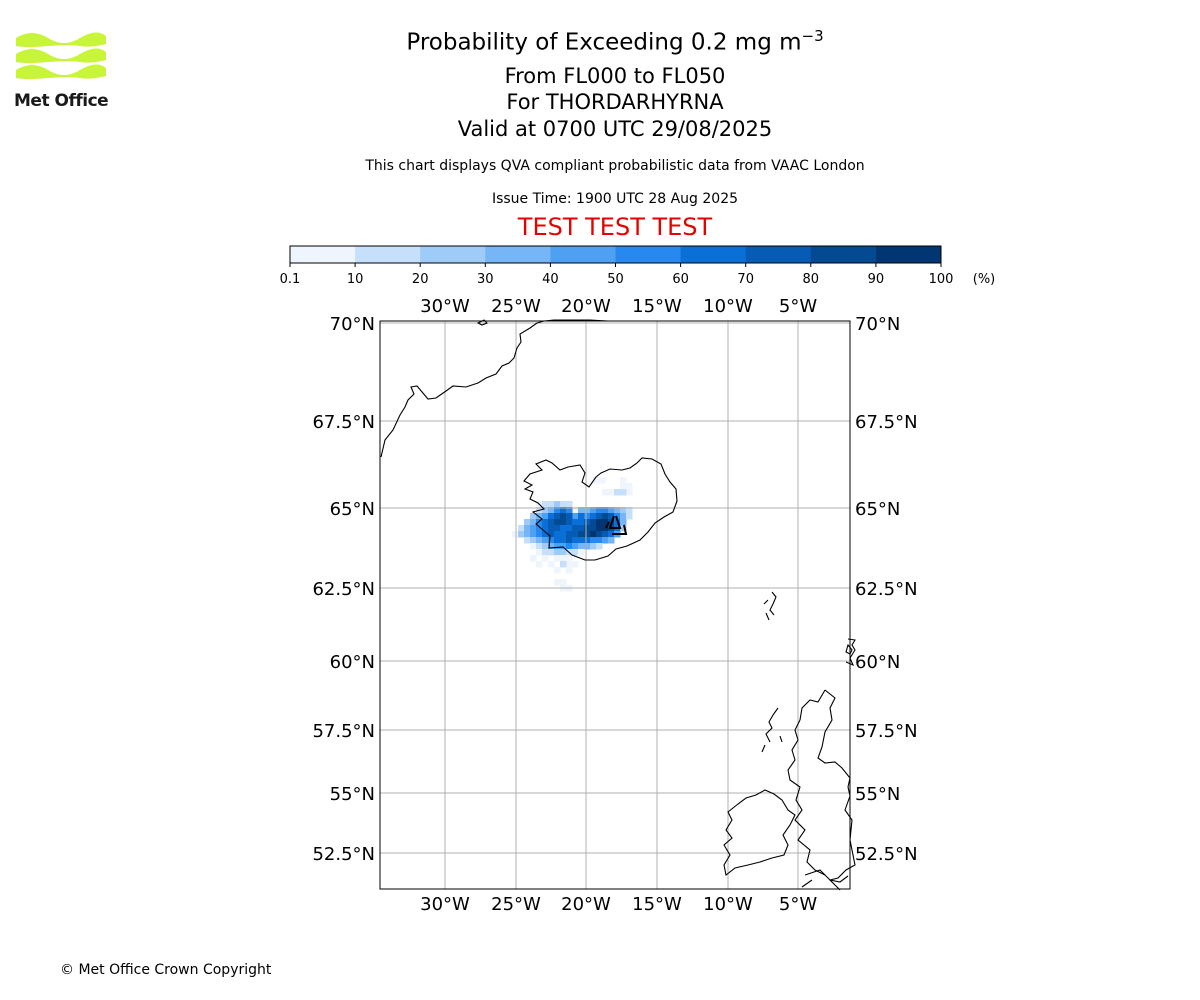 The image size is (1200, 1000). Describe the element at coordinates (352, 794) in the screenshot. I see `lat-label-left: 55°N` at that location.